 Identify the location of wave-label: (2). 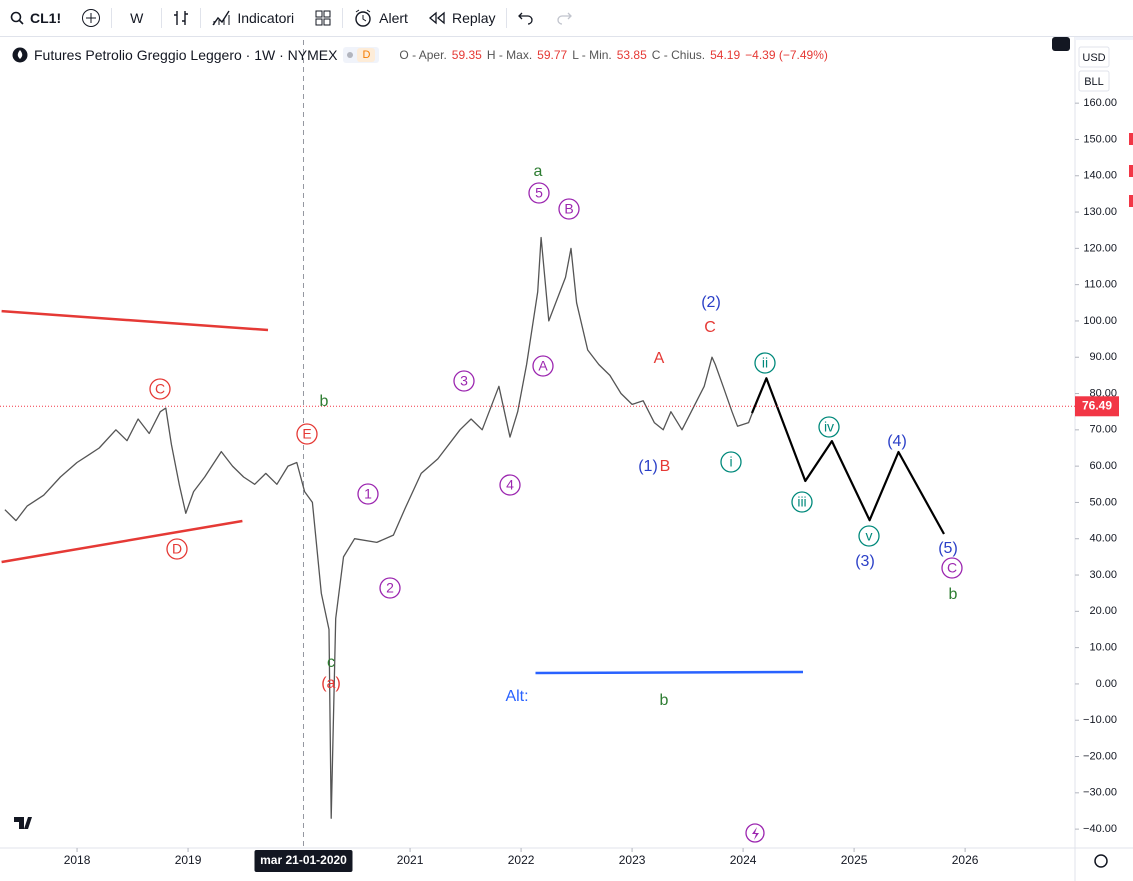
(711, 302).